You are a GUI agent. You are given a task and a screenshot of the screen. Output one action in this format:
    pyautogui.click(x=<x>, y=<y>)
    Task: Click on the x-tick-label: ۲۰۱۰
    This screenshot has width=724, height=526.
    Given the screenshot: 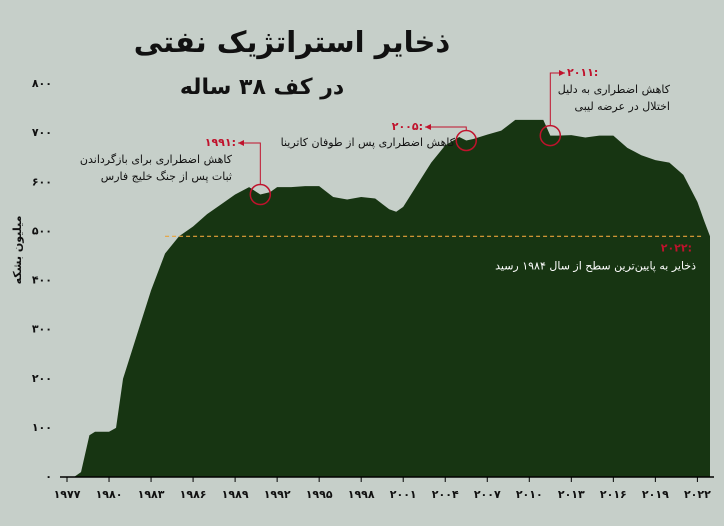 What is the action you would take?
    pyautogui.click(x=529, y=494)
    